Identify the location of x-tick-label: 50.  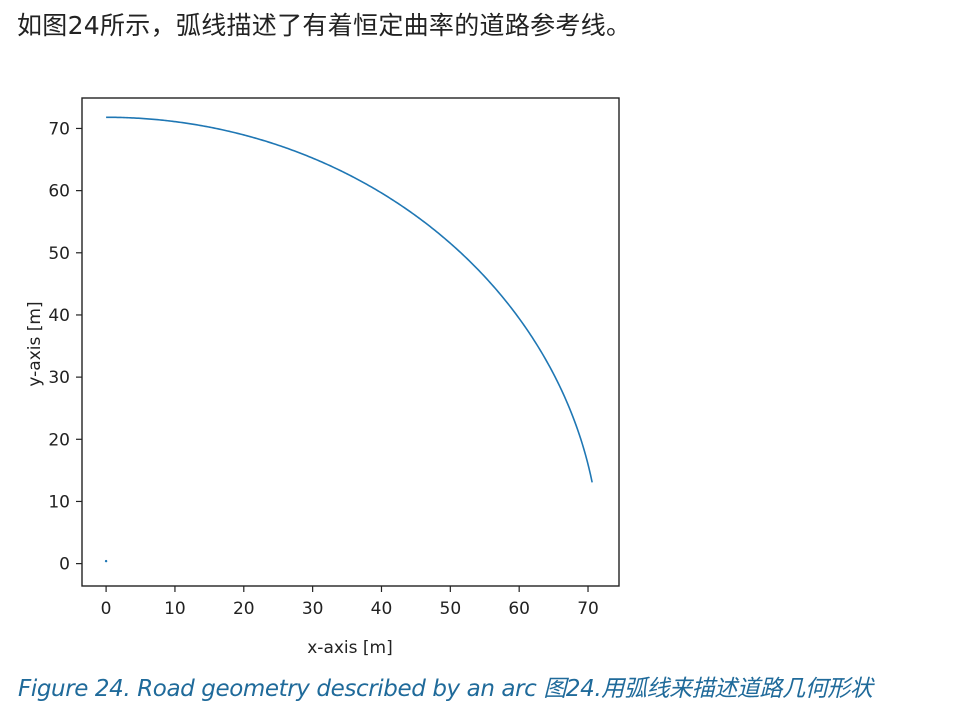
(451, 609).